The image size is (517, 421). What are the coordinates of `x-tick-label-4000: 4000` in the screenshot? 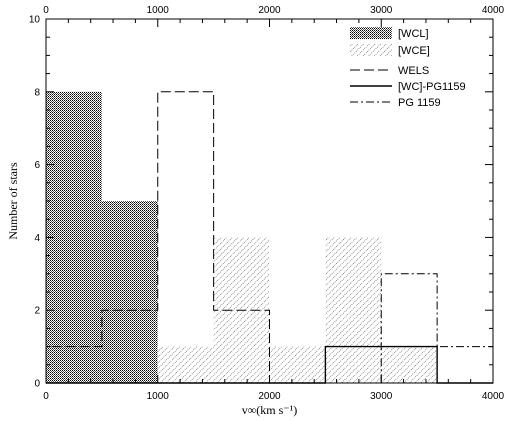 It's located at (493, 396).